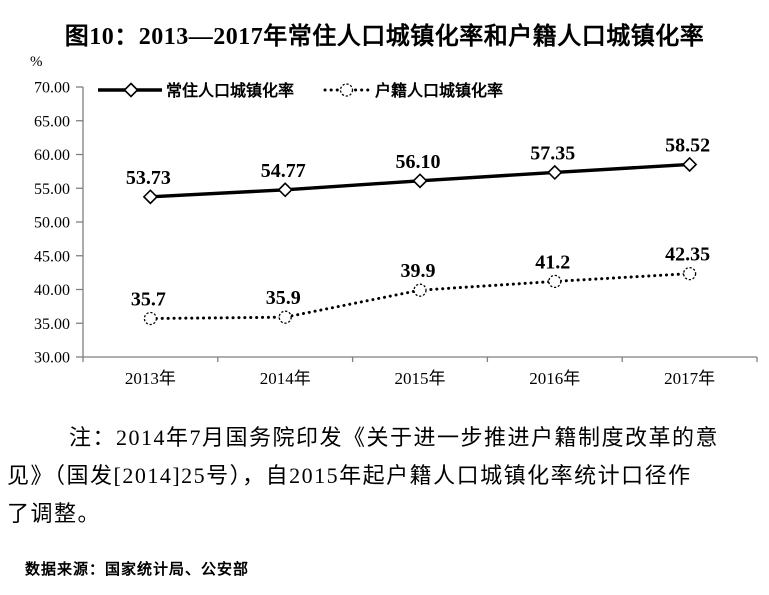 The height and width of the screenshot is (595, 769). I want to click on note-line: 见》（国发[2014]25号），自2015年起户籍人口城镇化率统计口径作, so click(349, 475).